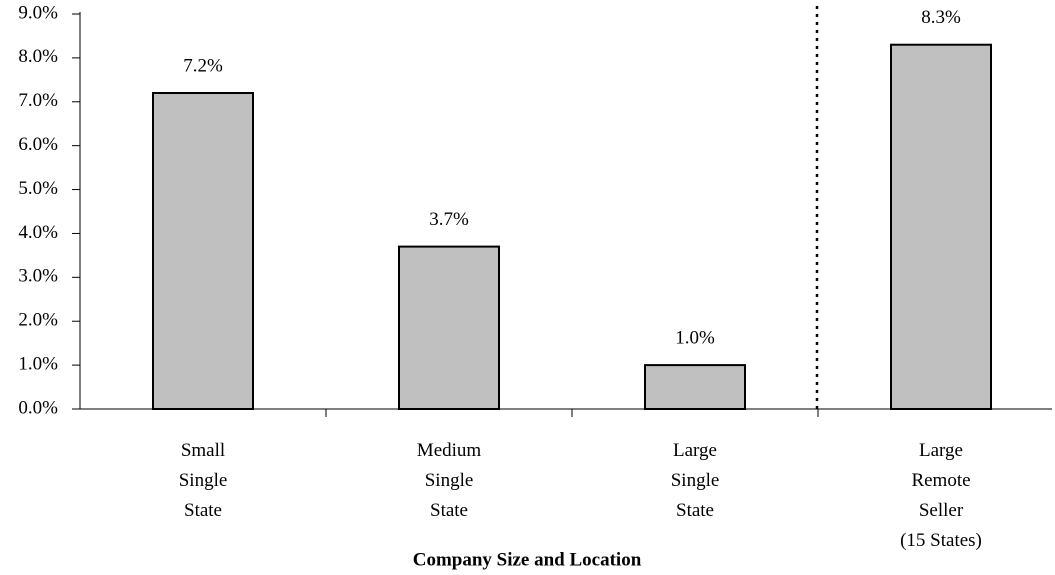 The width and height of the screenshot is (1055, 575). I want to click on y-tick-label: 9.0%, so click(38, 12).